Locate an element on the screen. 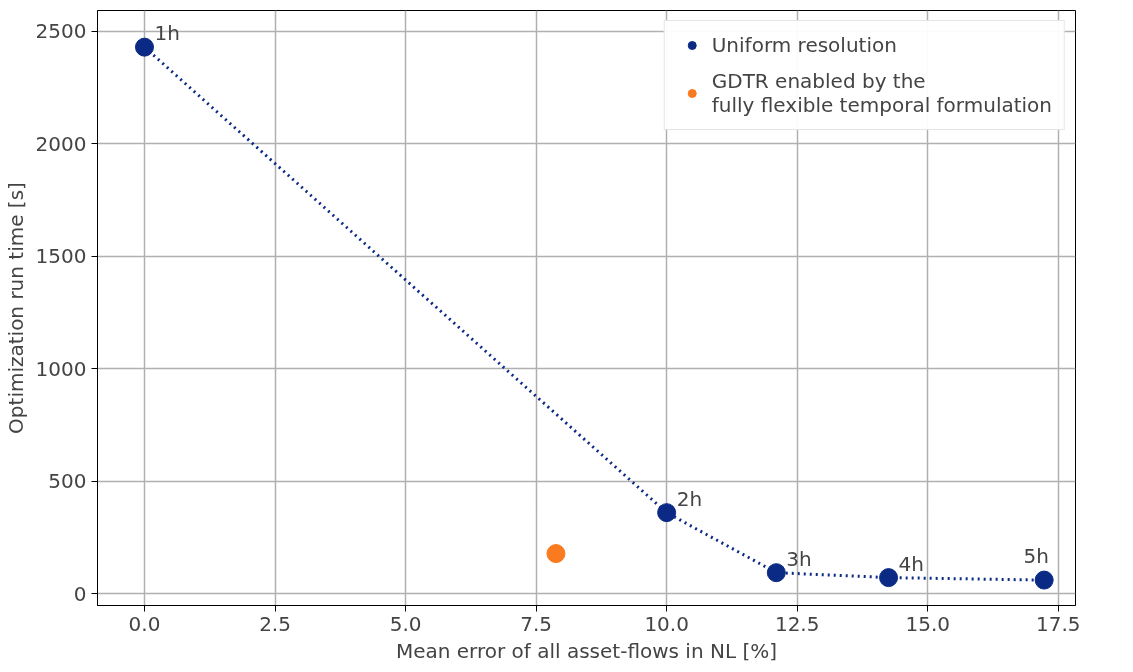  annotation: 3h is located at coordinates (799, 558).